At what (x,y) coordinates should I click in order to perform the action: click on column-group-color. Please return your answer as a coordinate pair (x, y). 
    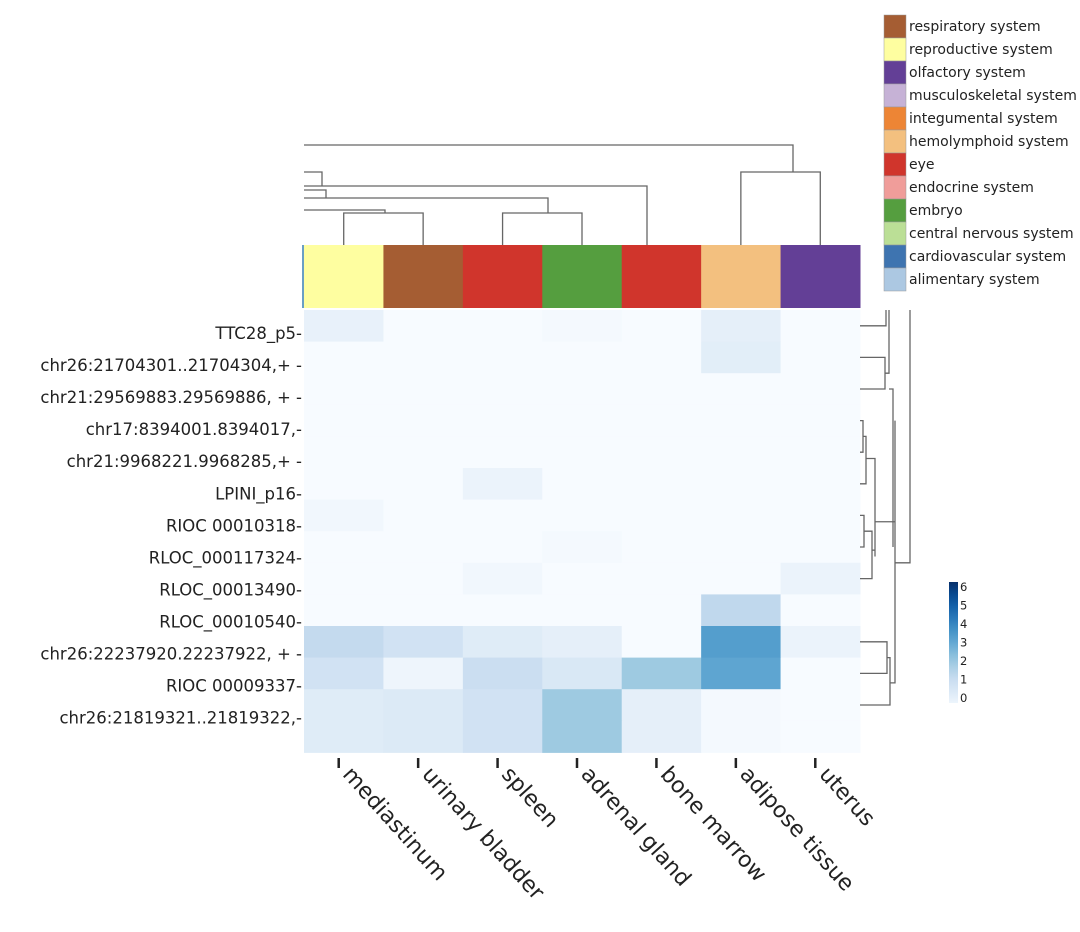
    Looking at the image, I should click on (423, 276).